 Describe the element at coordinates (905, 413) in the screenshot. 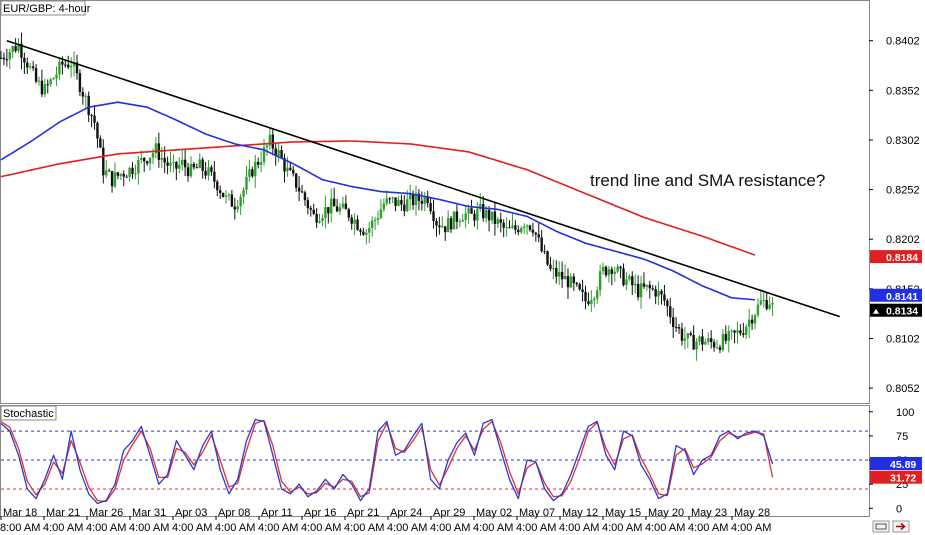

I see `stochastic-tick-label: 100` at that location.